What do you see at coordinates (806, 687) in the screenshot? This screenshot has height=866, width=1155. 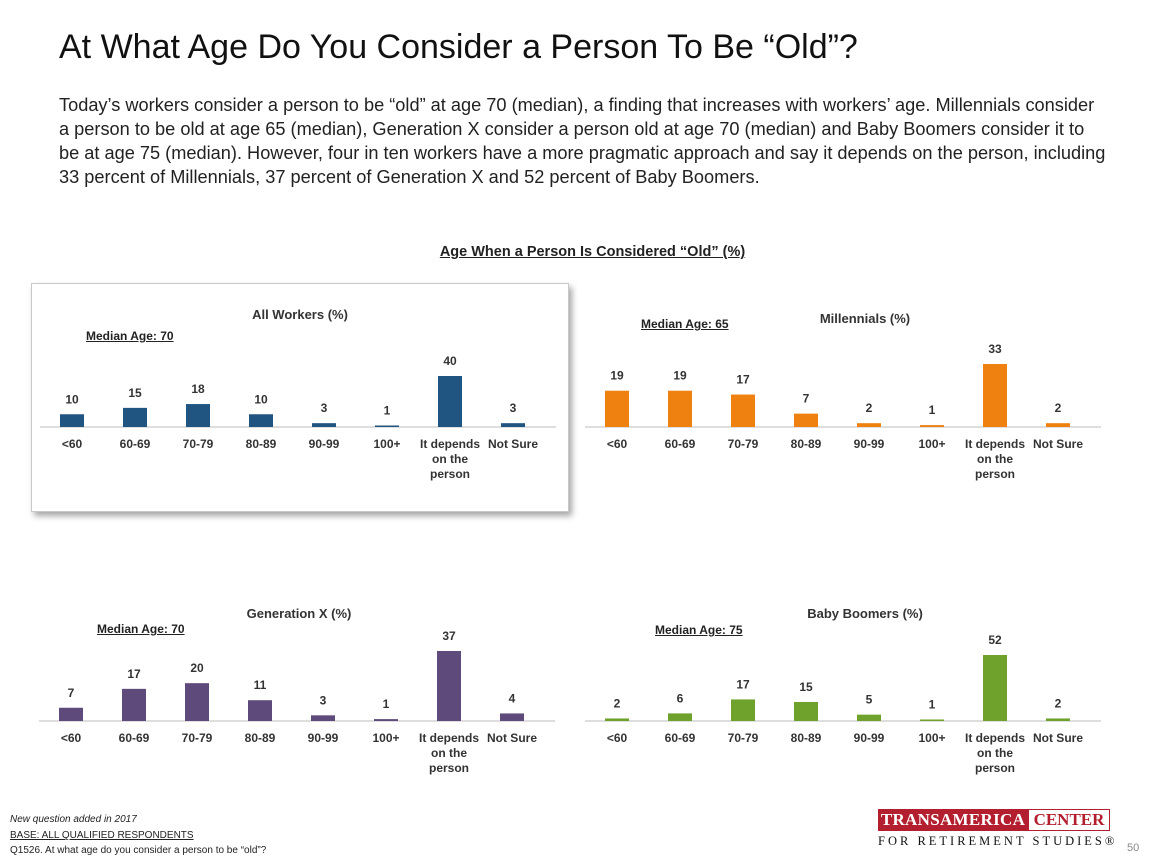 I see `bar-value-label: 15` at bounding box center [806, 687].